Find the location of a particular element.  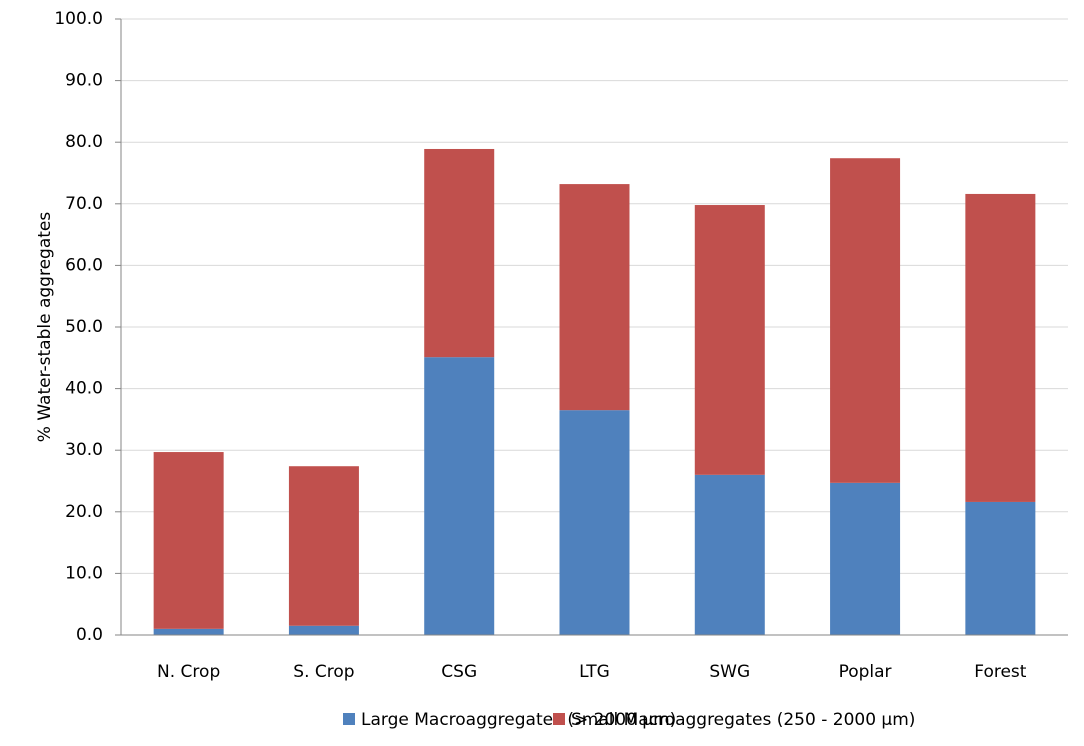

x-tick-label: LTG is located at coordinates (594, 672).